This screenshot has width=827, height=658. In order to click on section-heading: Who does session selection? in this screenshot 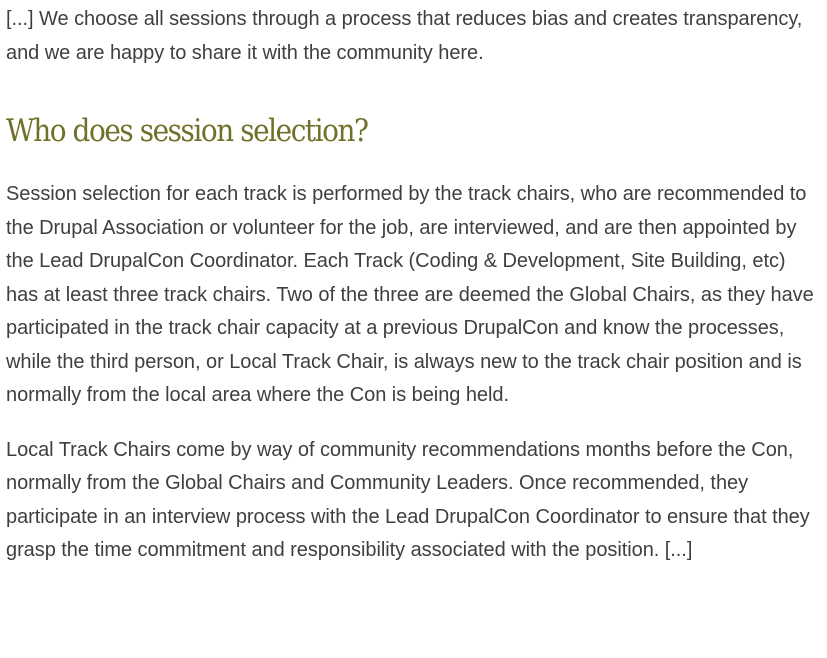, I will do `click(187, 131)`.